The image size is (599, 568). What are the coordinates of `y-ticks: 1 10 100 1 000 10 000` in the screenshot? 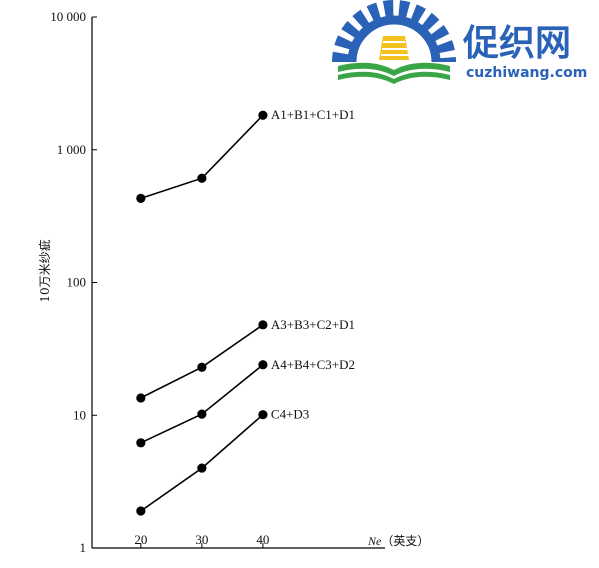 It's located at (73, 282).